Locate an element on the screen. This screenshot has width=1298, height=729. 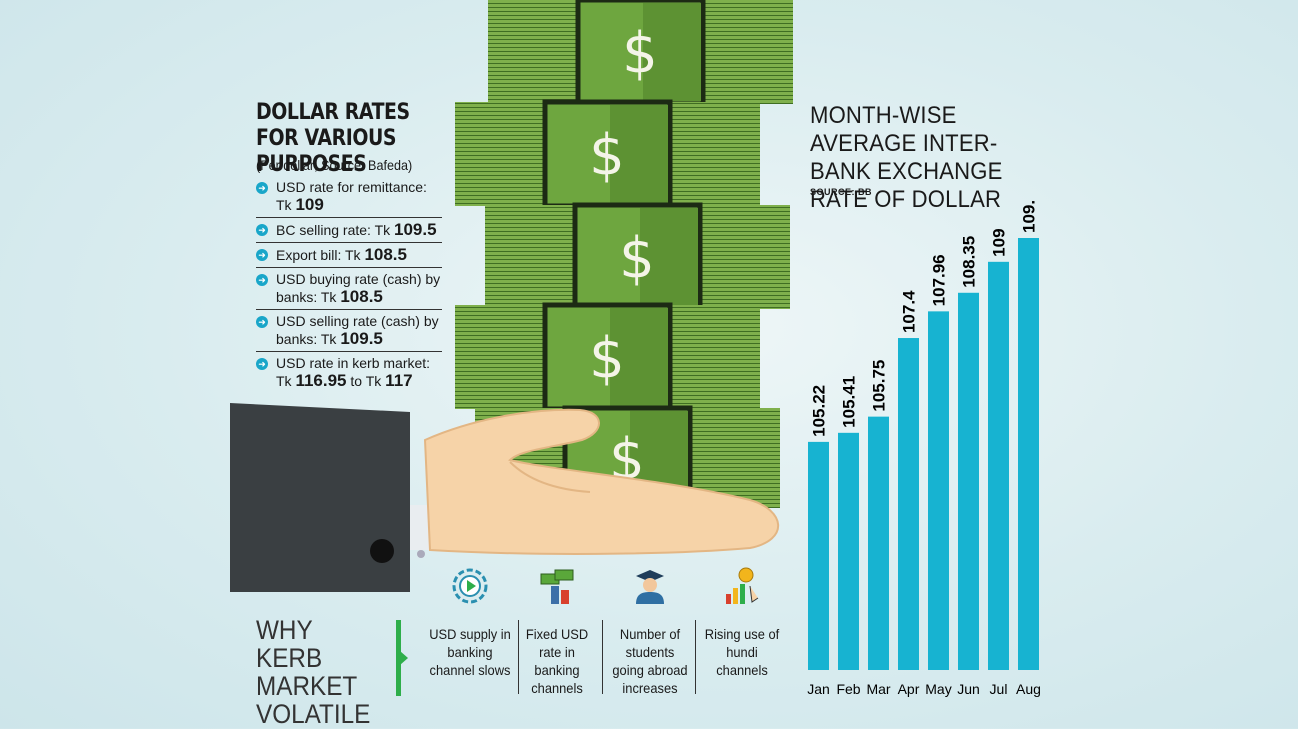
tick-label: Jun is located at coordinates (968, 689).